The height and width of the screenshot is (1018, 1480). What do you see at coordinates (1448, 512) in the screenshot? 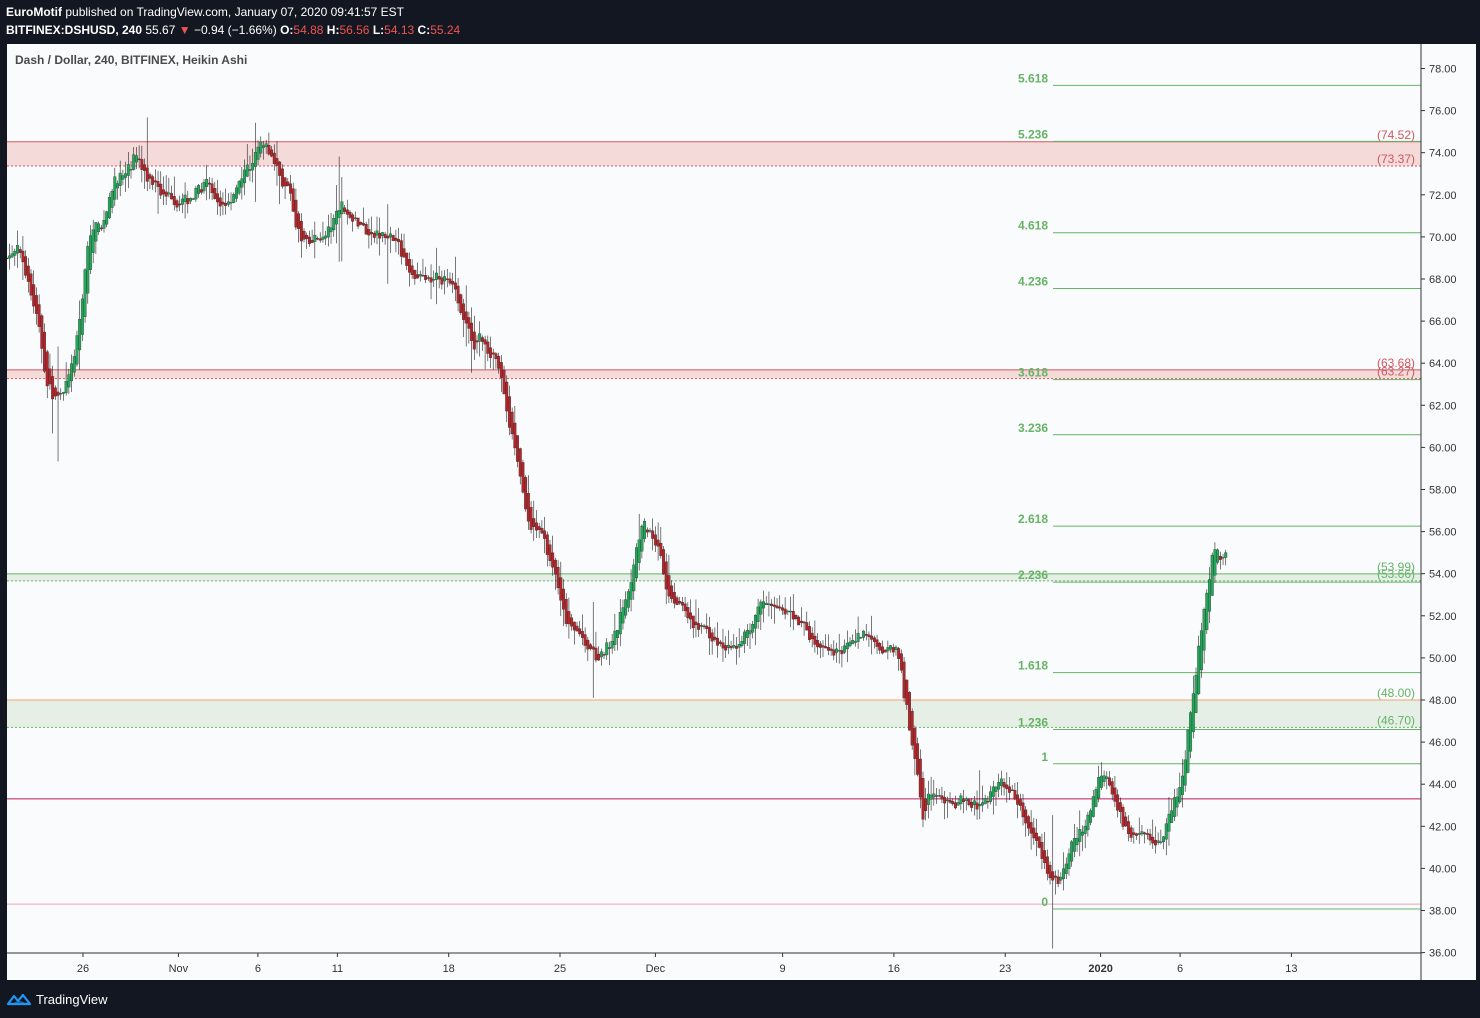
I see `price-axis` at bounding box center [1448, 512].